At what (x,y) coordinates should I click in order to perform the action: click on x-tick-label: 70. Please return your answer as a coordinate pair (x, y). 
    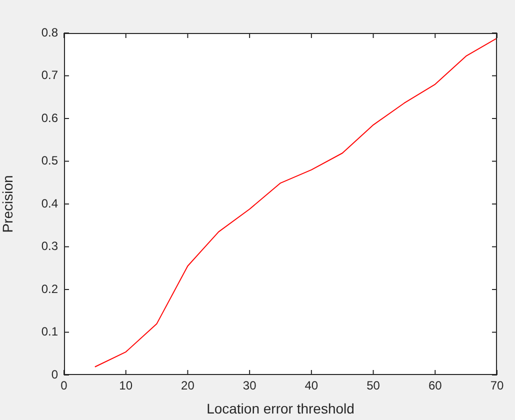
    Looking at the image, I should click on (497, 385).